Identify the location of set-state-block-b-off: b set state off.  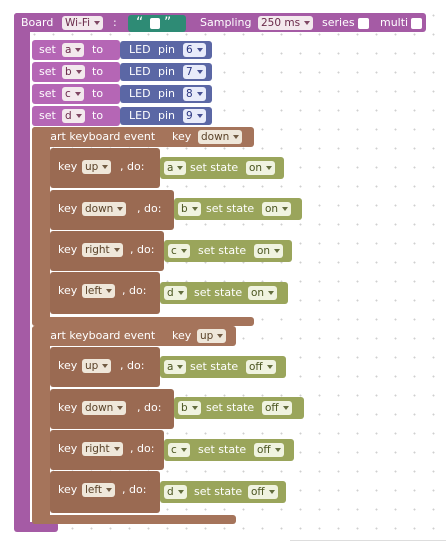
(239, 408).